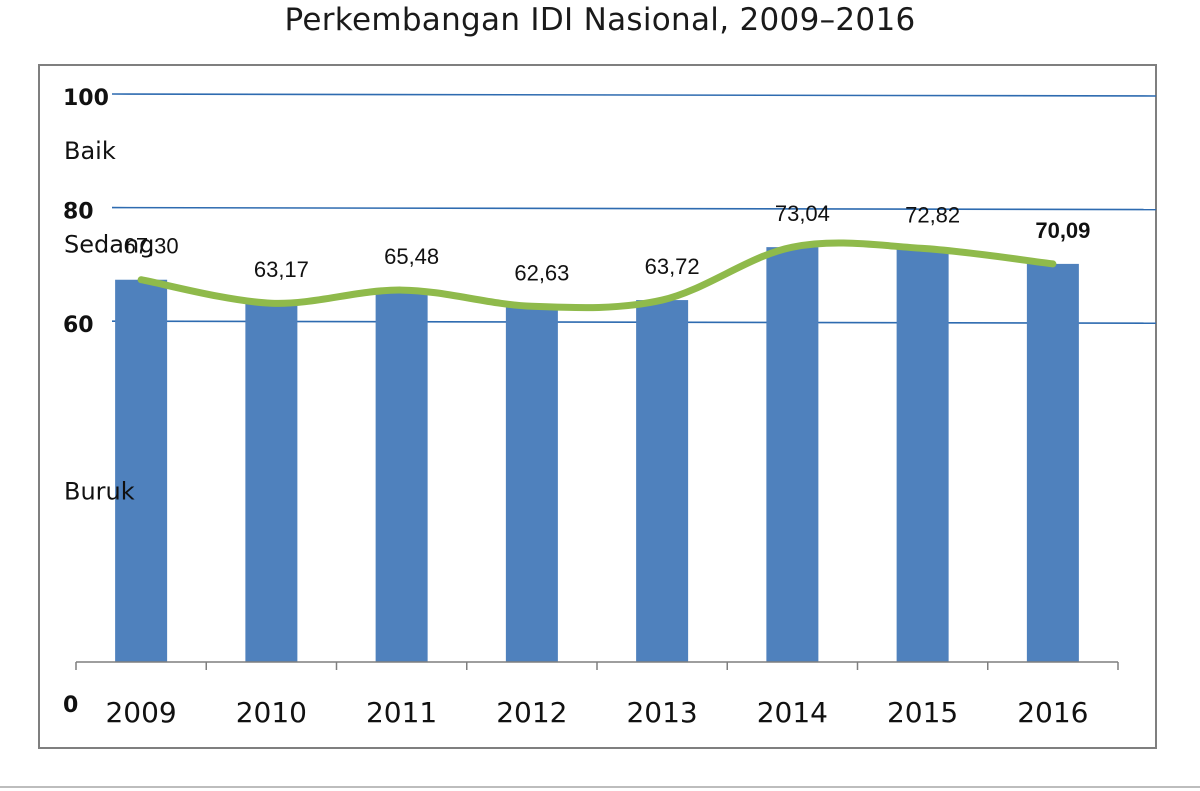 Image resolution: width=1200 pixels, height=791 pixels. Describe the element at coordinates (141, 470) in the screenshot. I see `bar-2009` at that location.